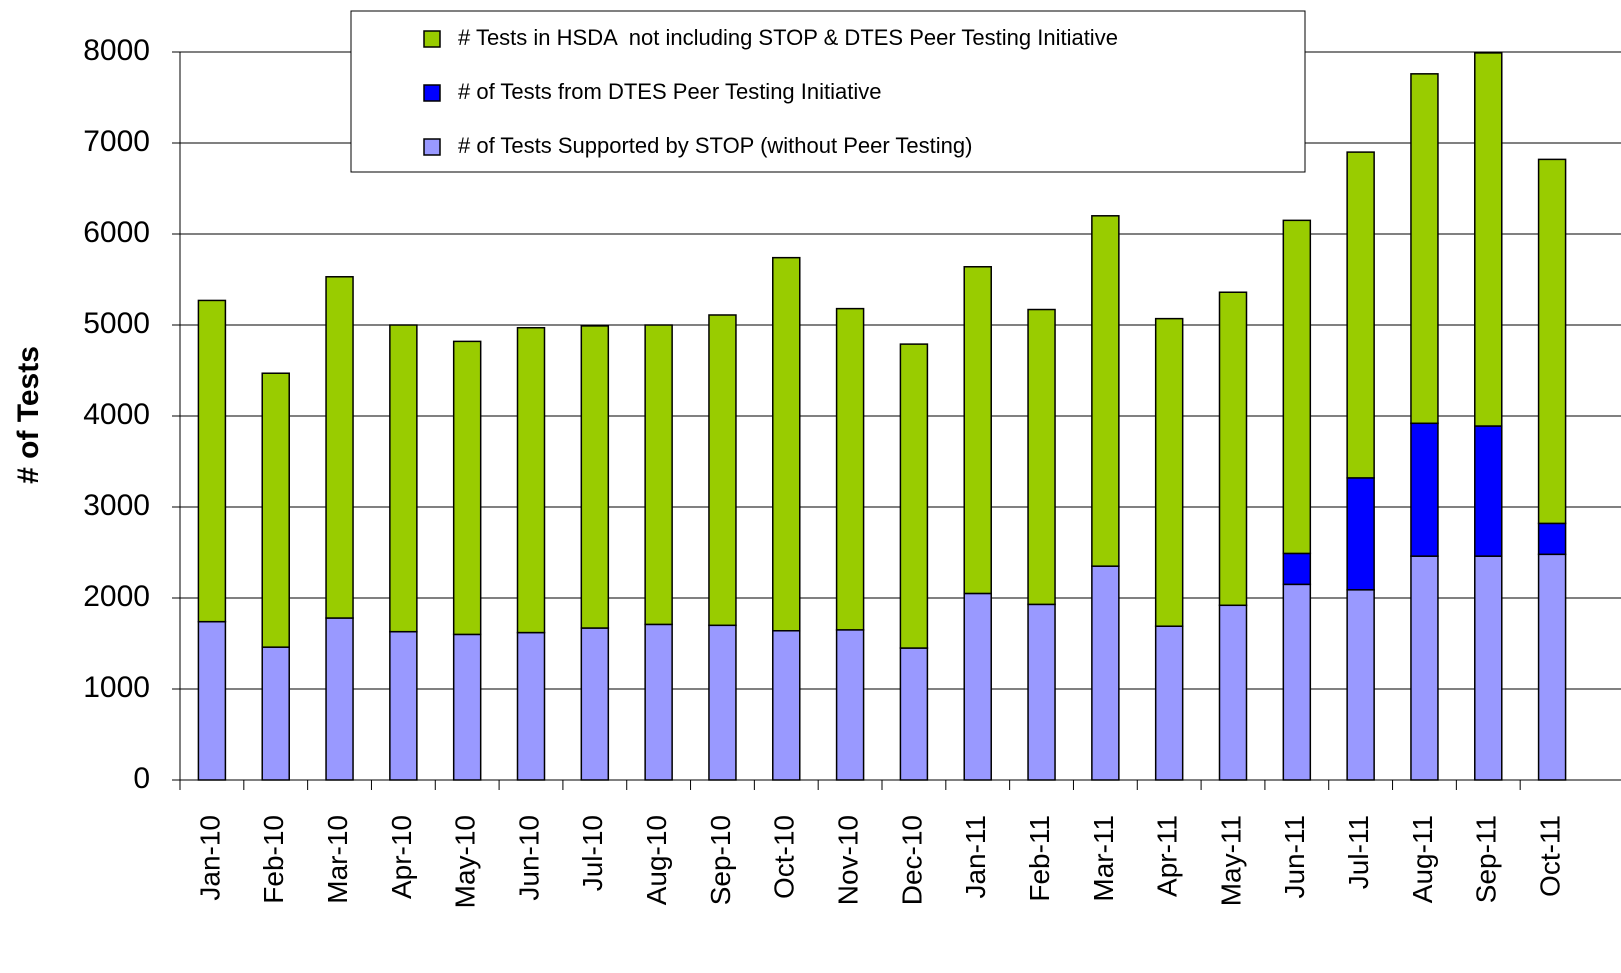 The height and width of the screenshot is (973, 1621). I want to click on y-tick-label: 2000, so click(116, 596).